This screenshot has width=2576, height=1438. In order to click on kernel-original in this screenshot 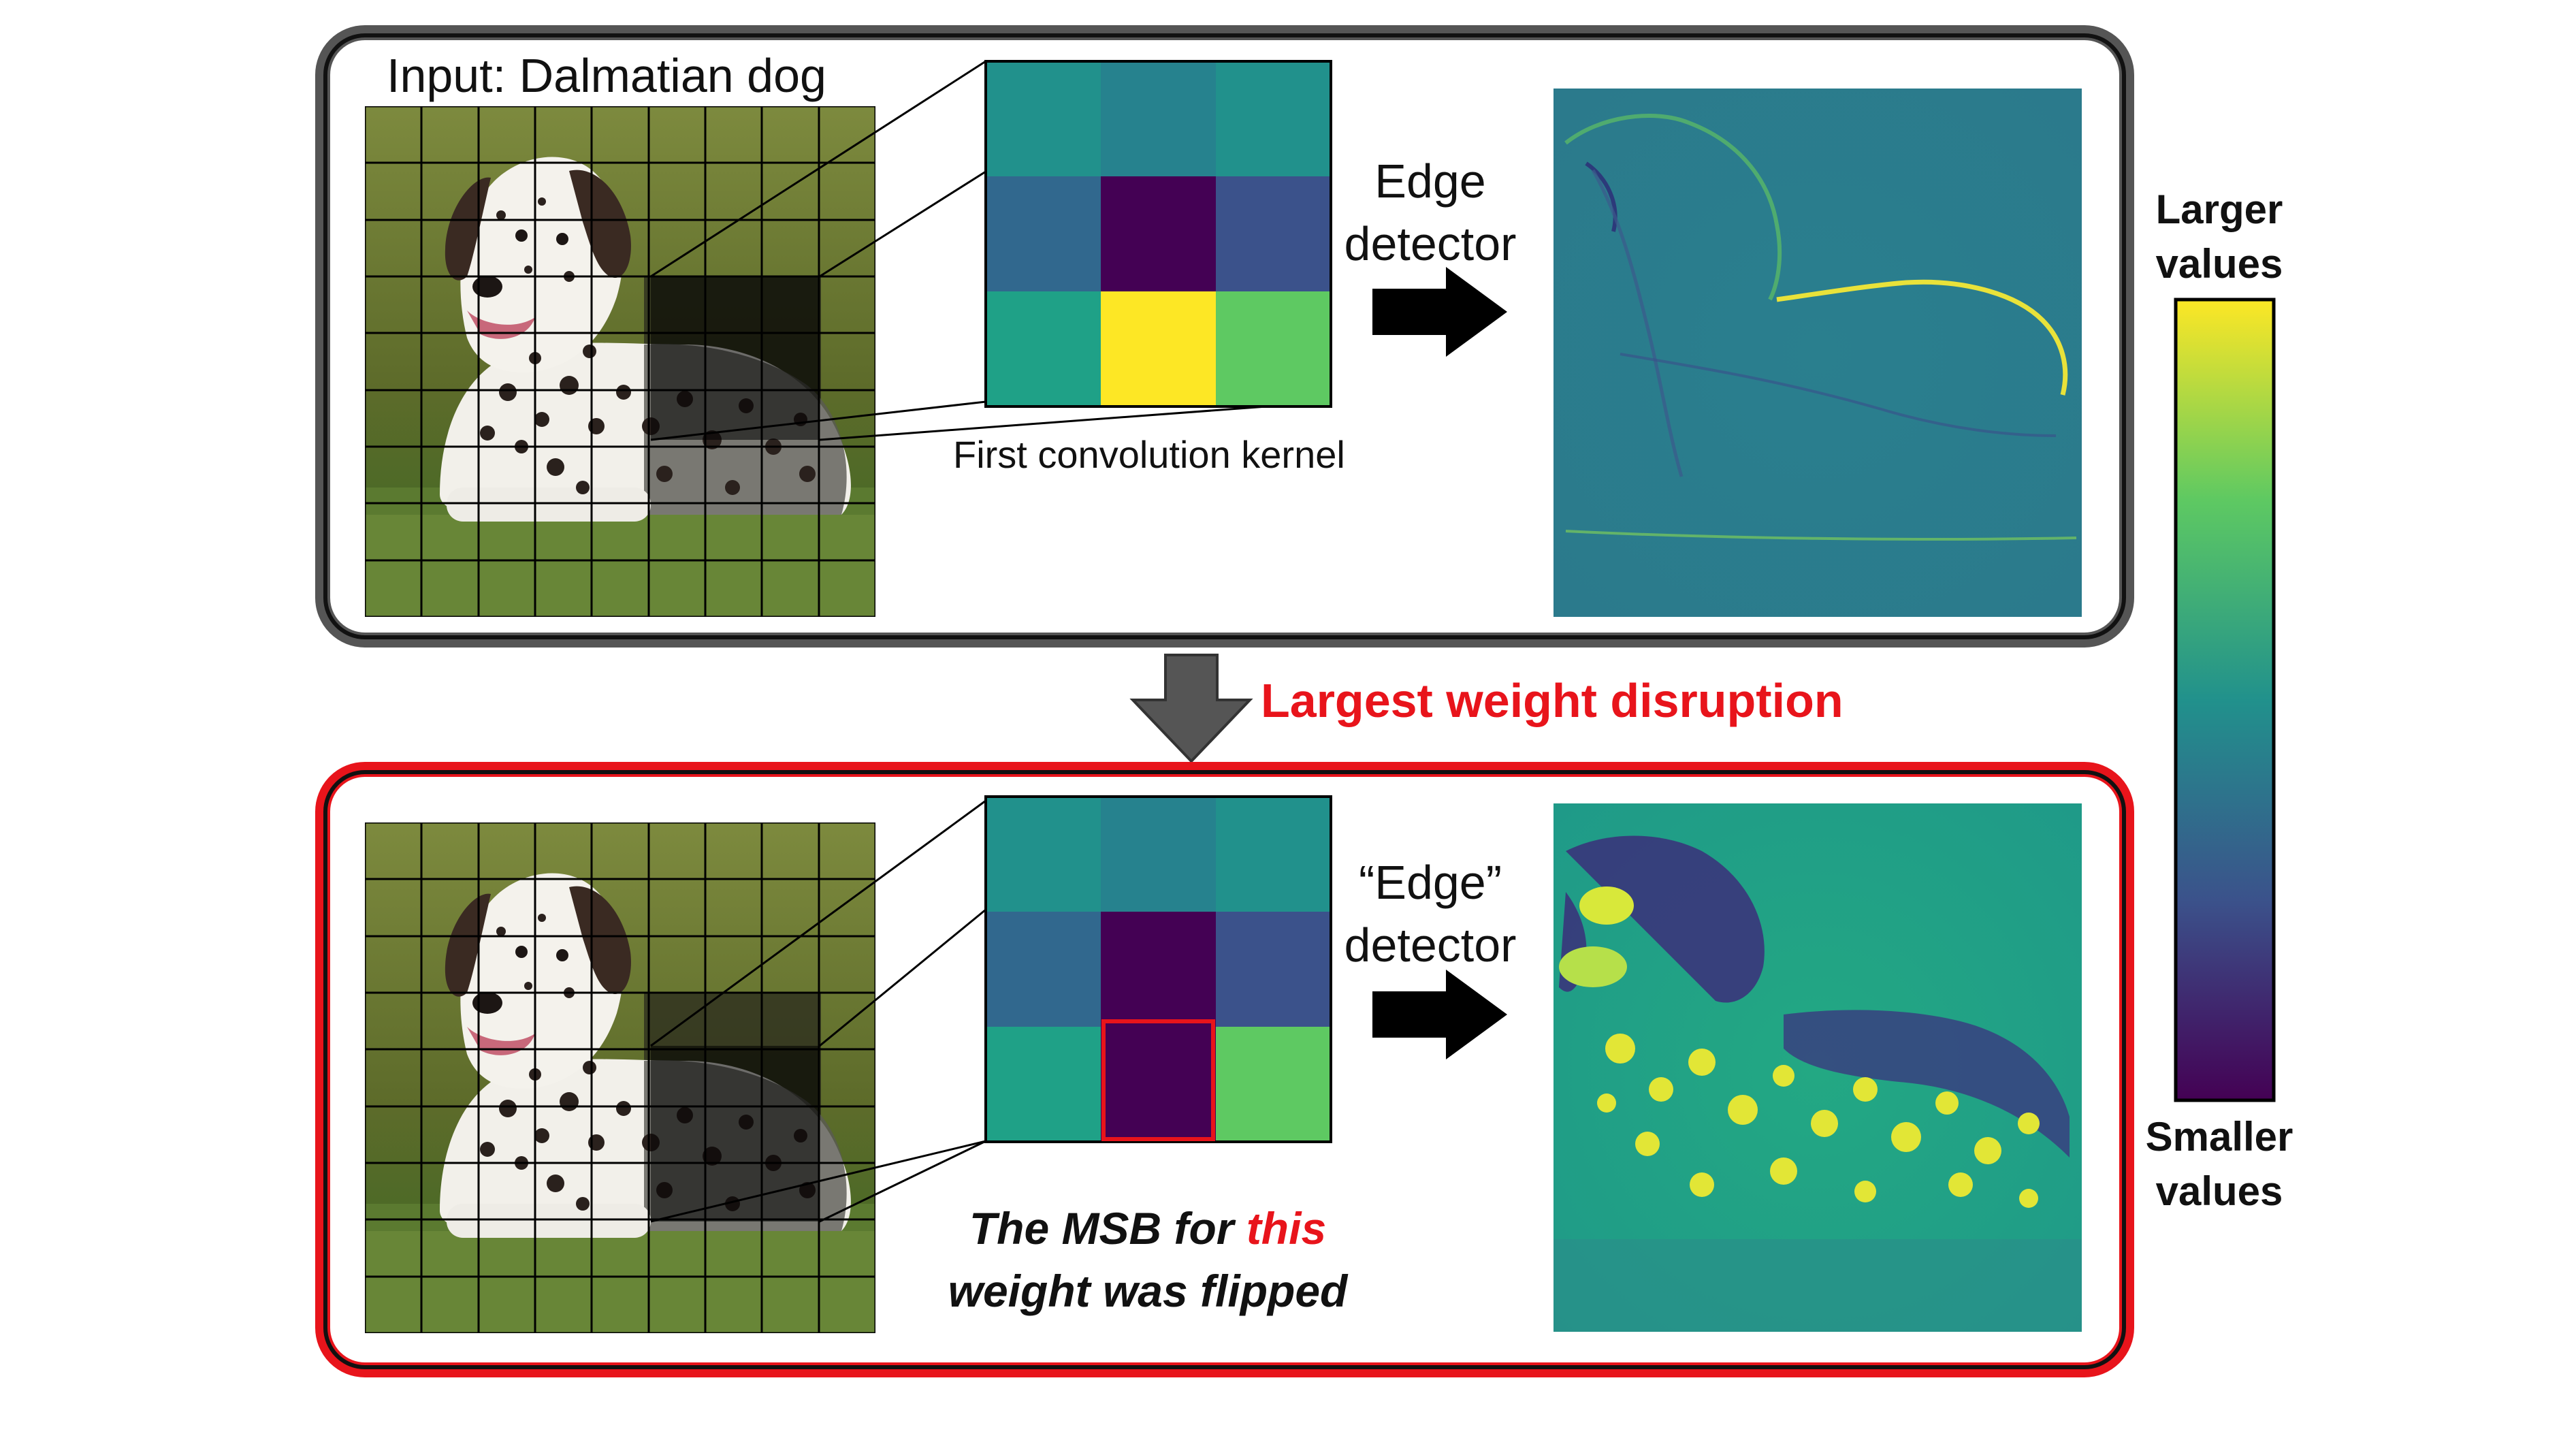, I will do `click(1158, 234)`.